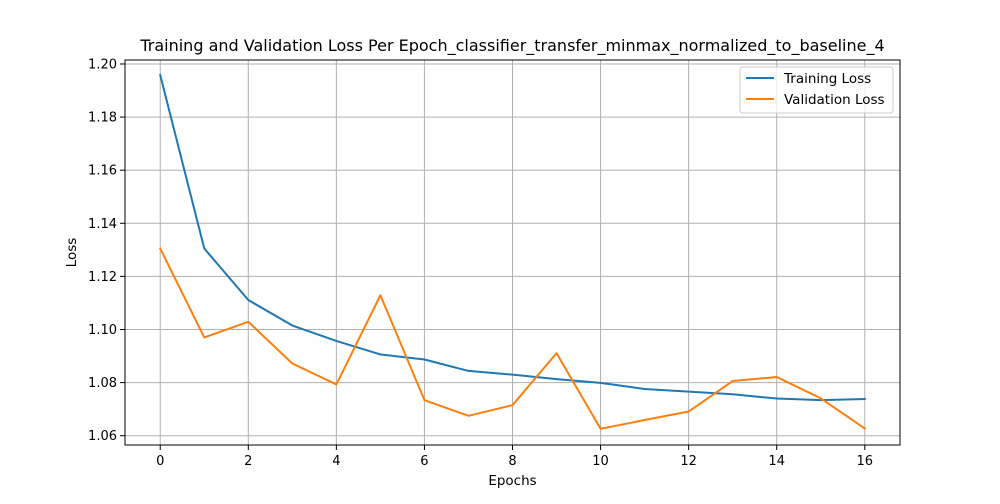 This screenshot has height=504, width=1000. Describe the element at coordinates (102, 330) in the screenshot. I see `y-tick-label: 1.10` at that location.